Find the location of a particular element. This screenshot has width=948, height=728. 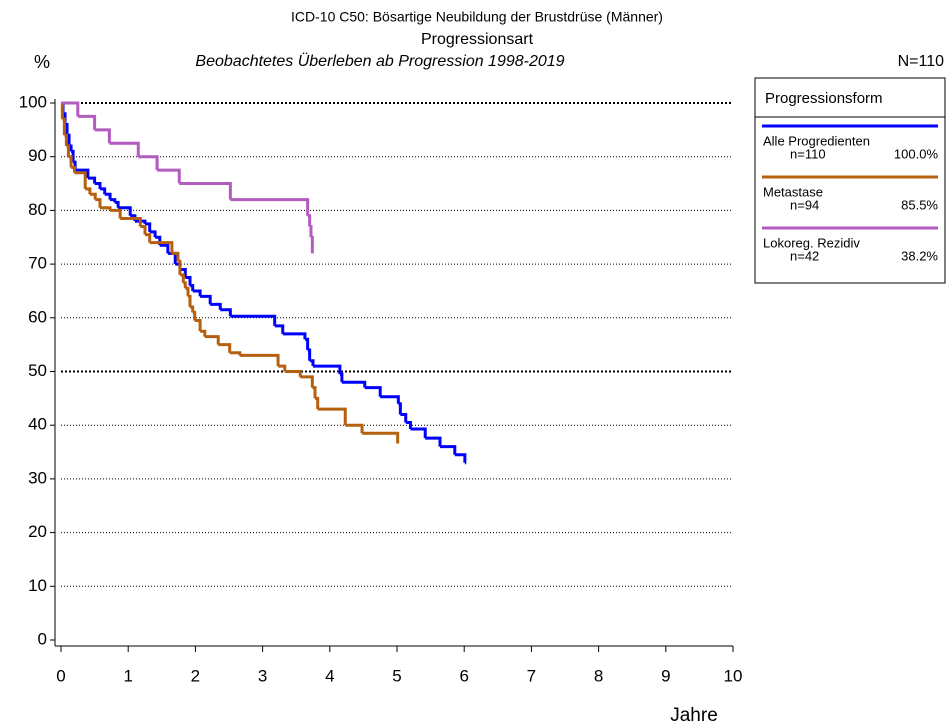

y-tick-label: 50 is located at coordinates (37, 370).